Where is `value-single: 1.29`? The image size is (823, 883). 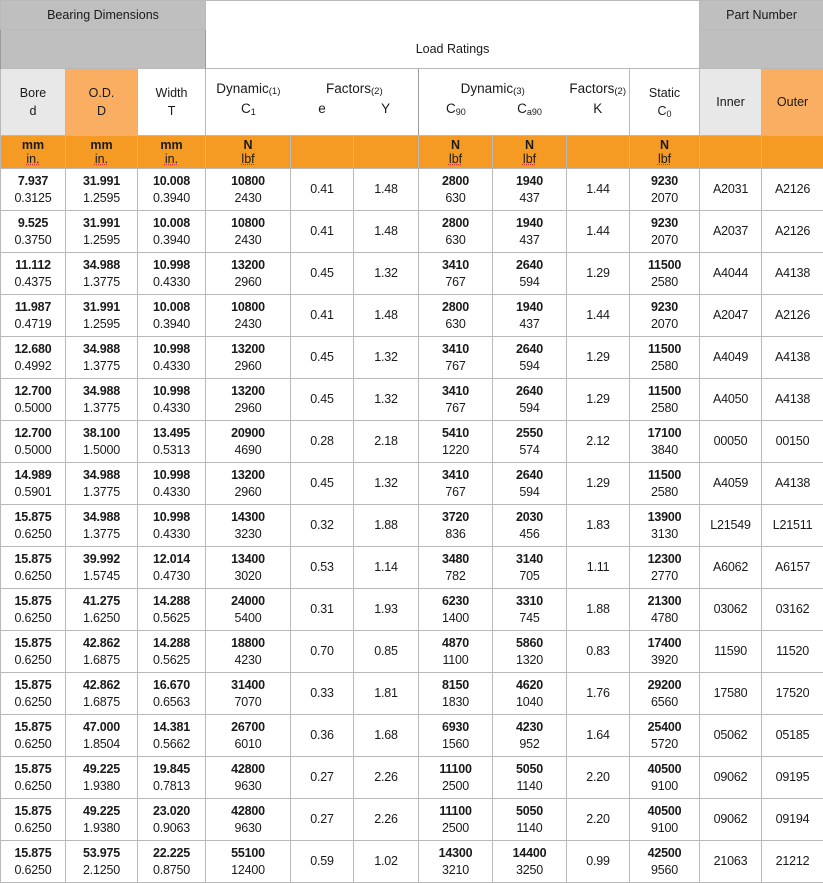 value-single: 1.29 is located at coordinates (598, 357).